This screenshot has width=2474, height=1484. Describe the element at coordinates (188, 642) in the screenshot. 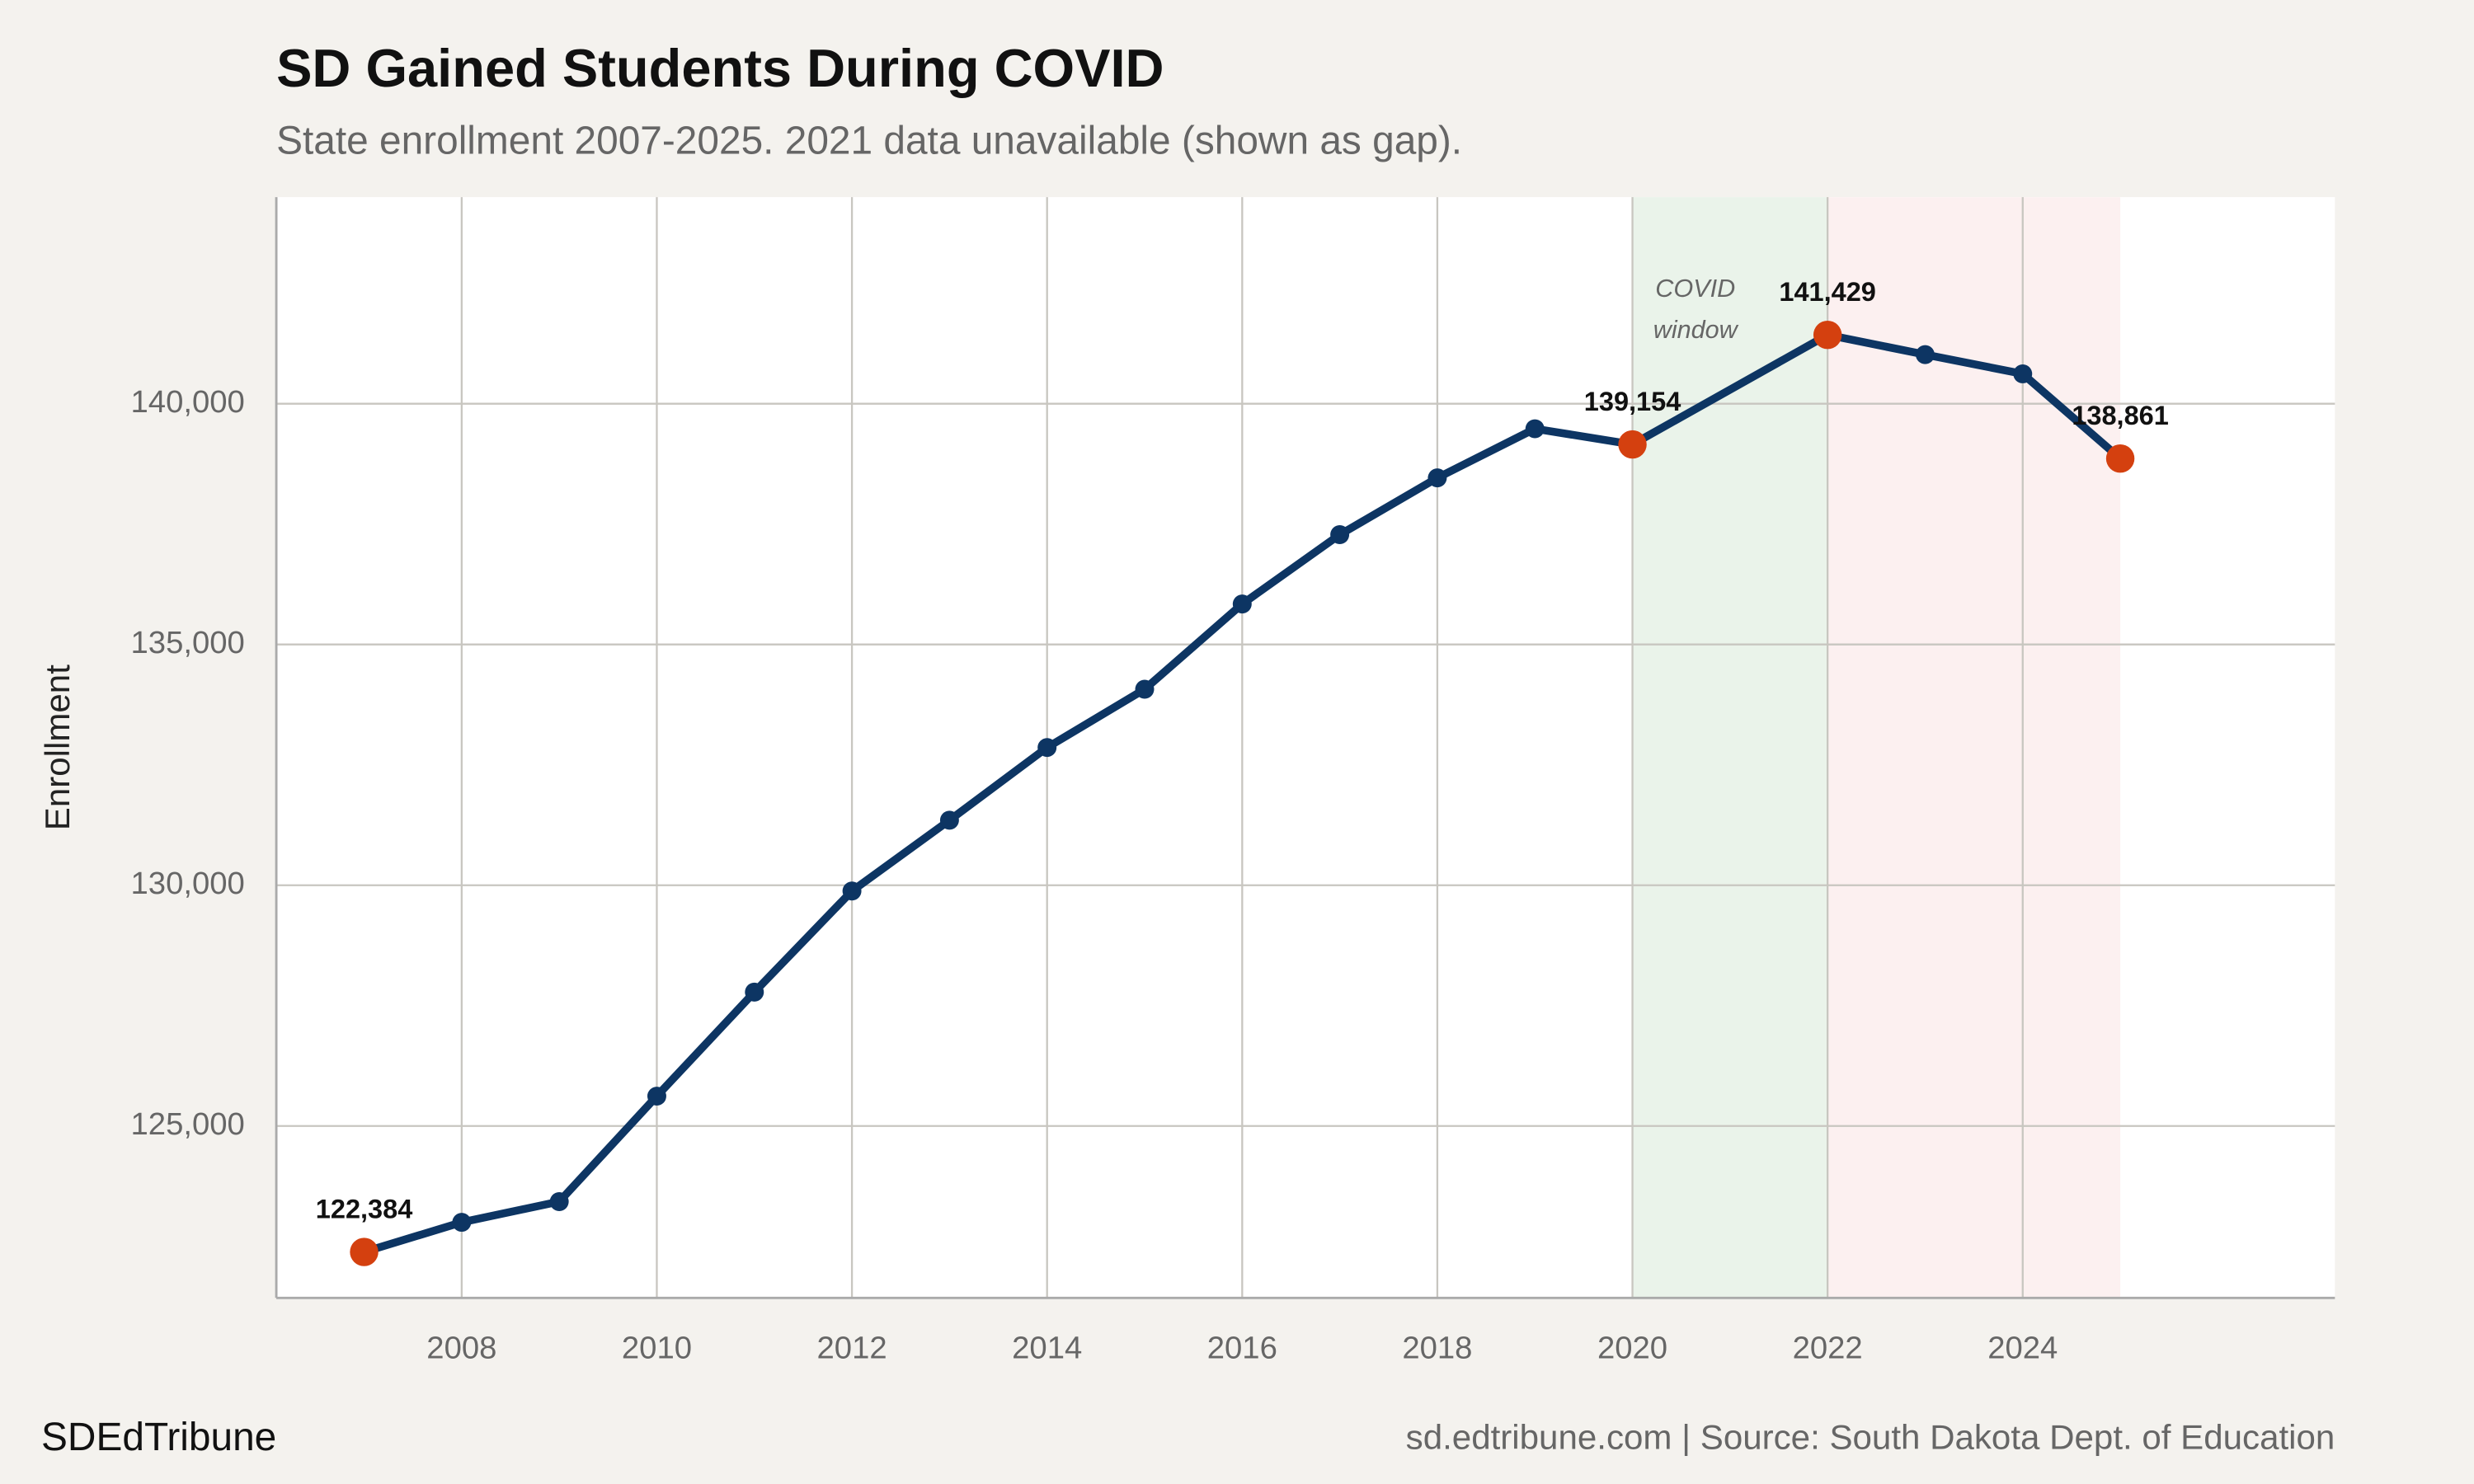

I see `y-tick-label: 135,000` at that location.